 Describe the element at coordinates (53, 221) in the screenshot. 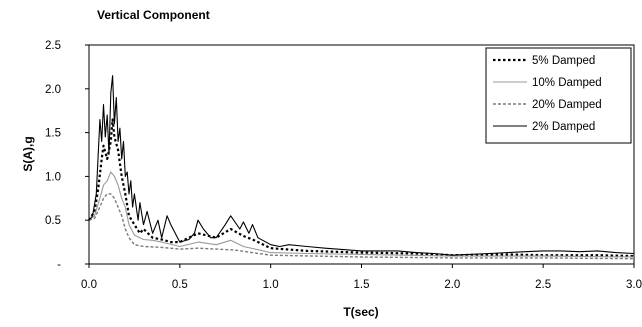

I see `y-tick-label: 0.5` at that location.